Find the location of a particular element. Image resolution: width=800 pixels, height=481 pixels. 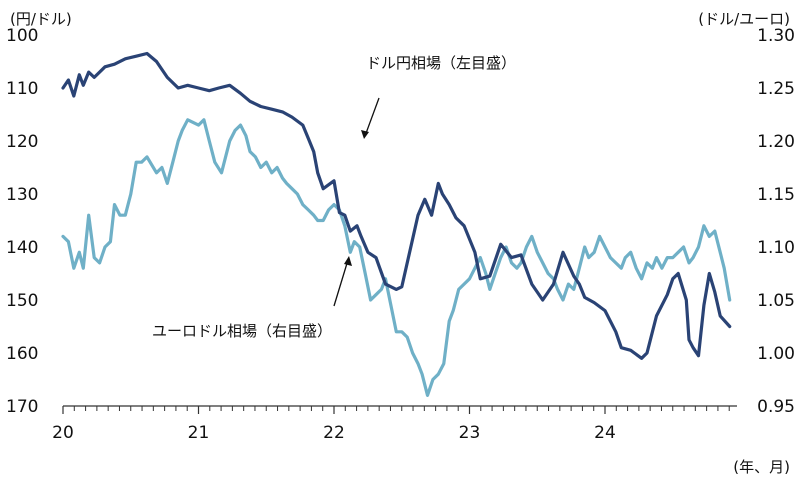

x-tick-label: 22 is located at coordinates (334, 433).